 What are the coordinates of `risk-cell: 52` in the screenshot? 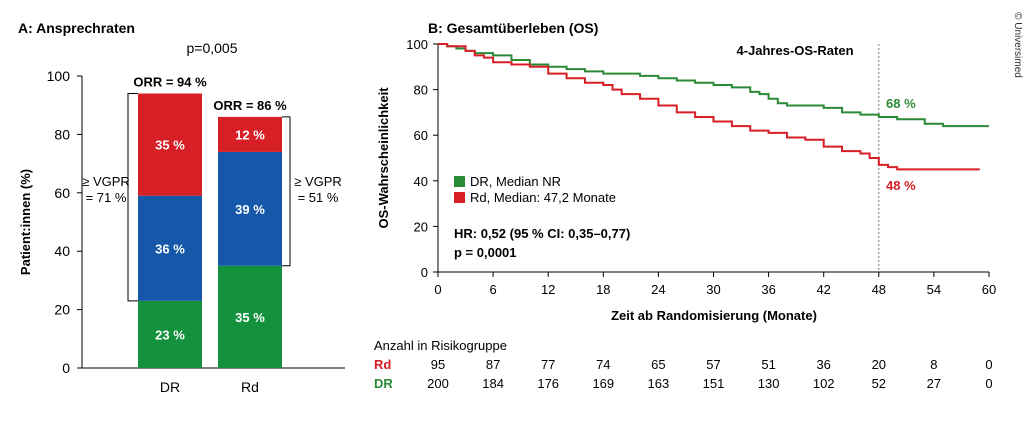 It's located at (879, 383).